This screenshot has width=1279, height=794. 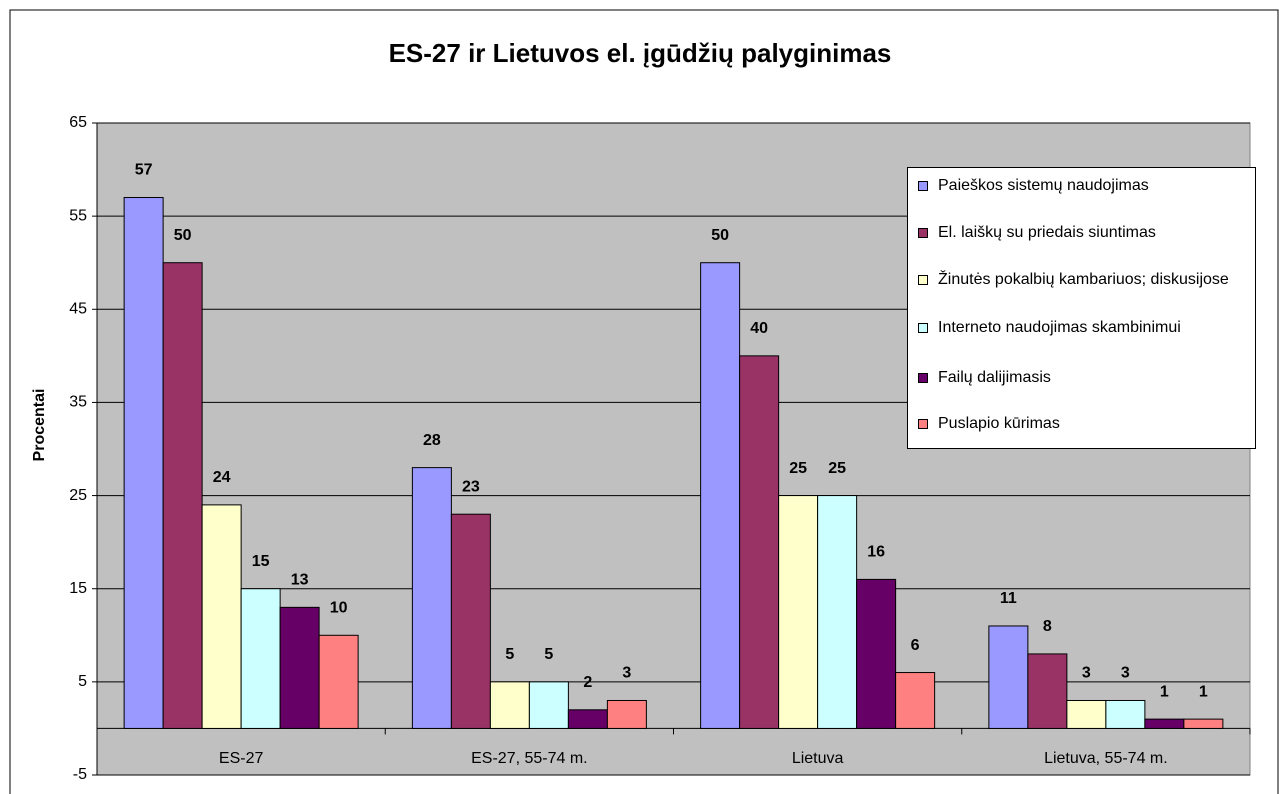 I want to click on legend-entry: Paieškos sistemų naudojimas, so click(x=1085, y=185).